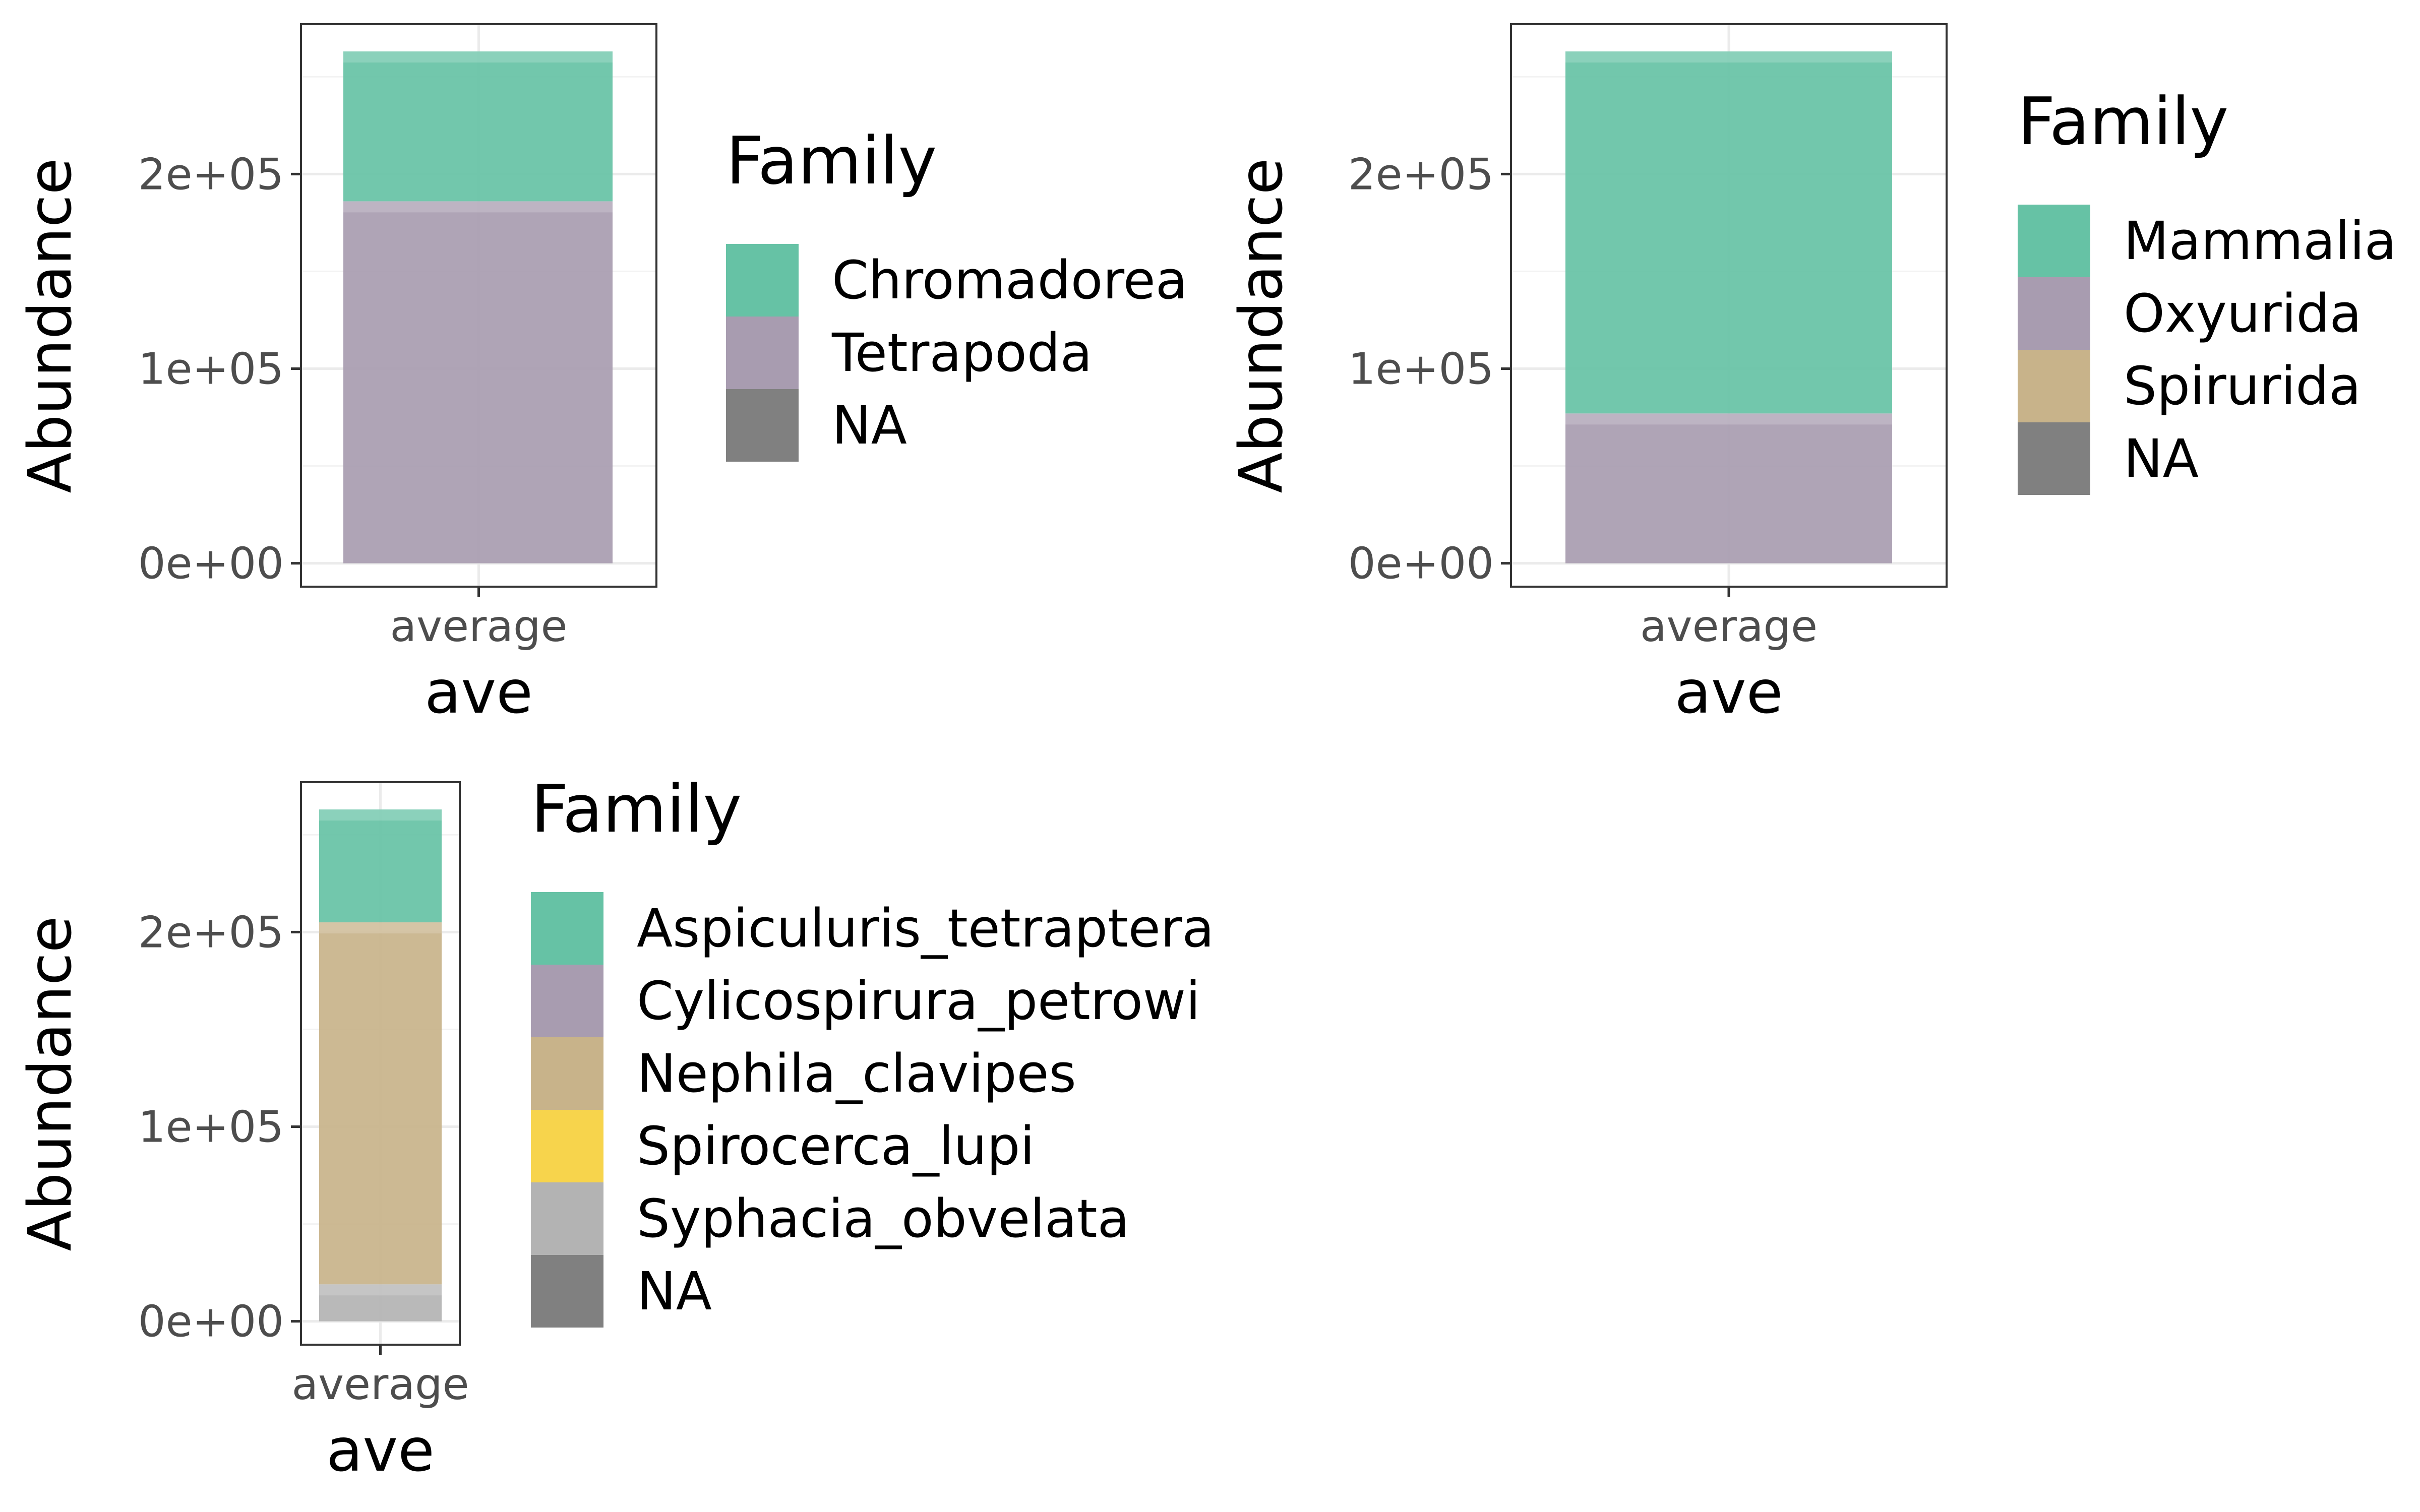  Describe the element at coordinates (856, 1073) in the screenshot. I see `legend-label: Nephila_clavipes` at that location.